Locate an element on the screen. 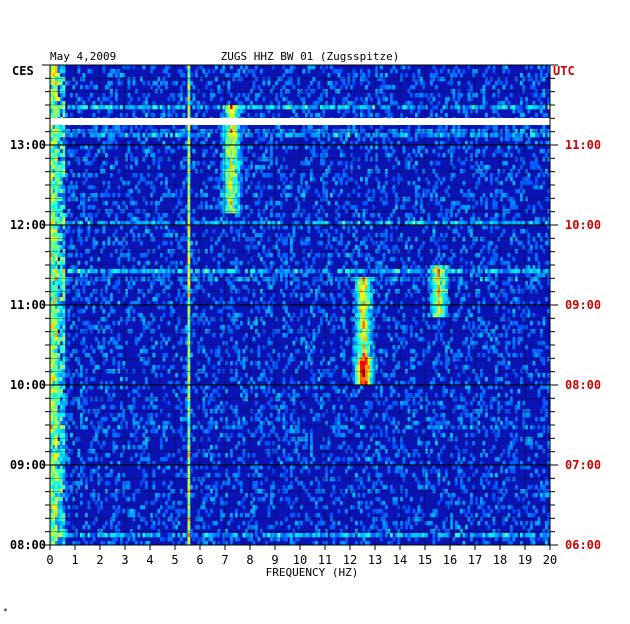  right-time-tick-label: 07:00 is located at coordinates (583, 465).